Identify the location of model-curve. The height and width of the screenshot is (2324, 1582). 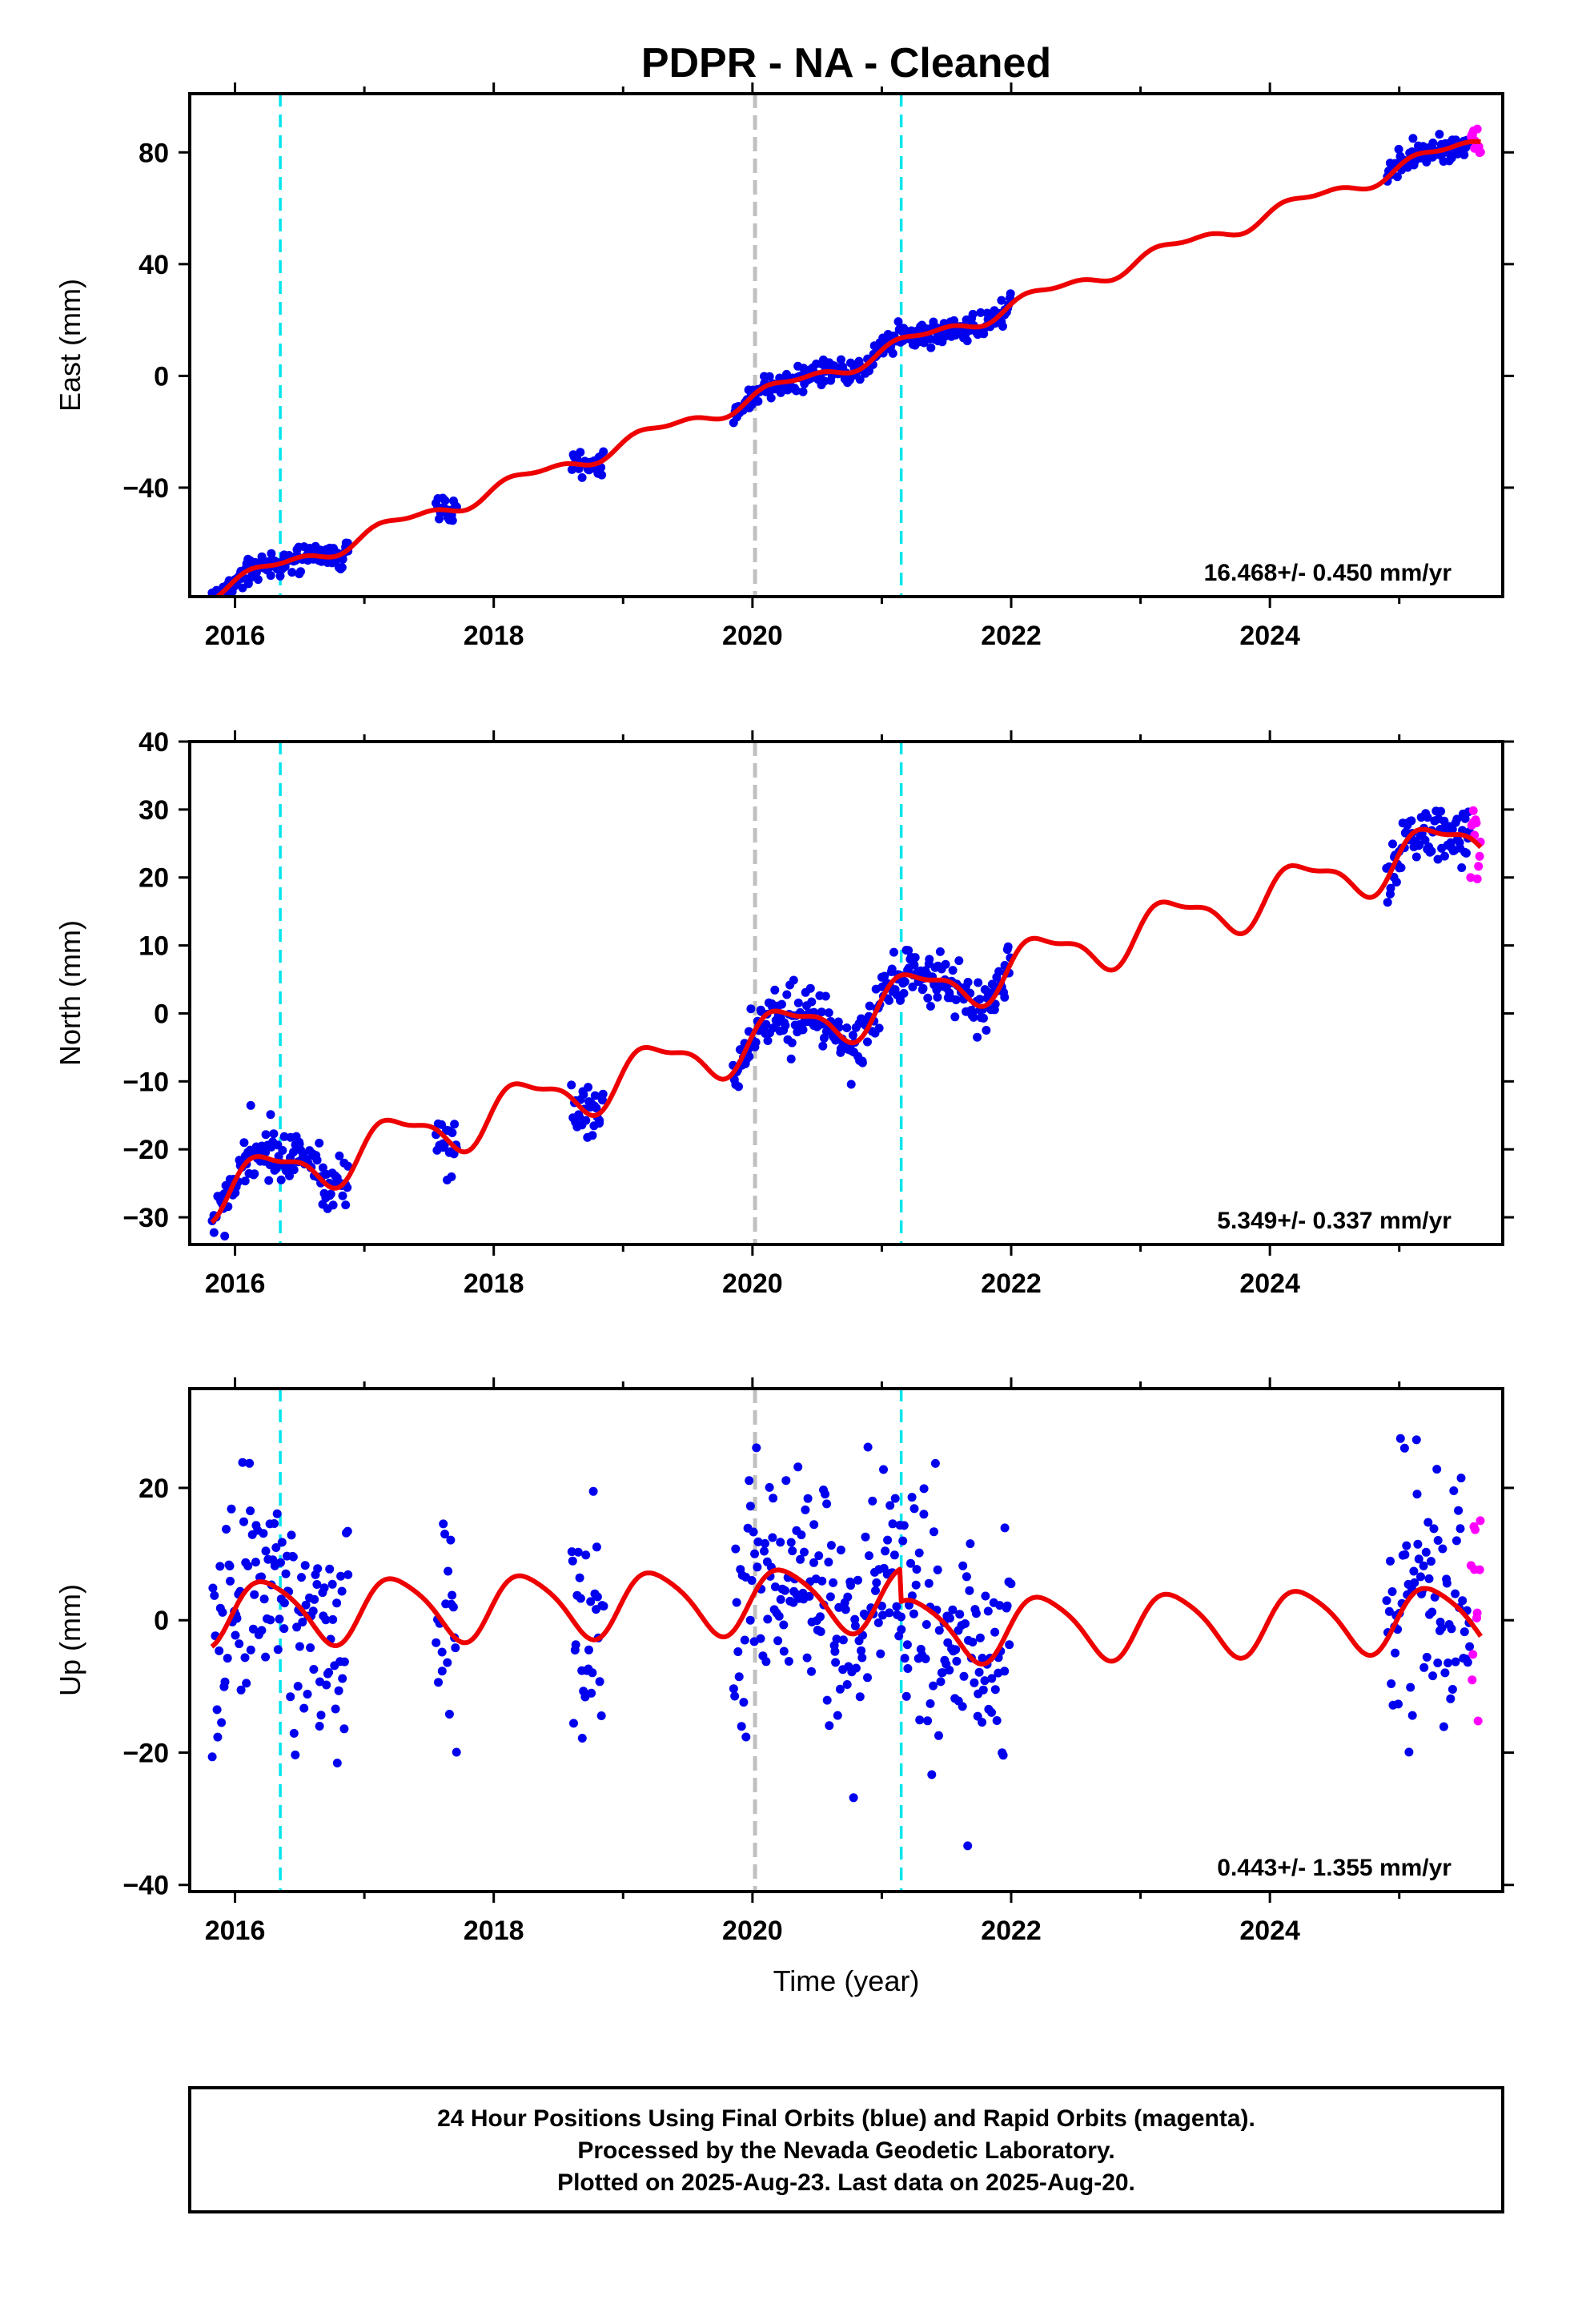
(847, 1025).